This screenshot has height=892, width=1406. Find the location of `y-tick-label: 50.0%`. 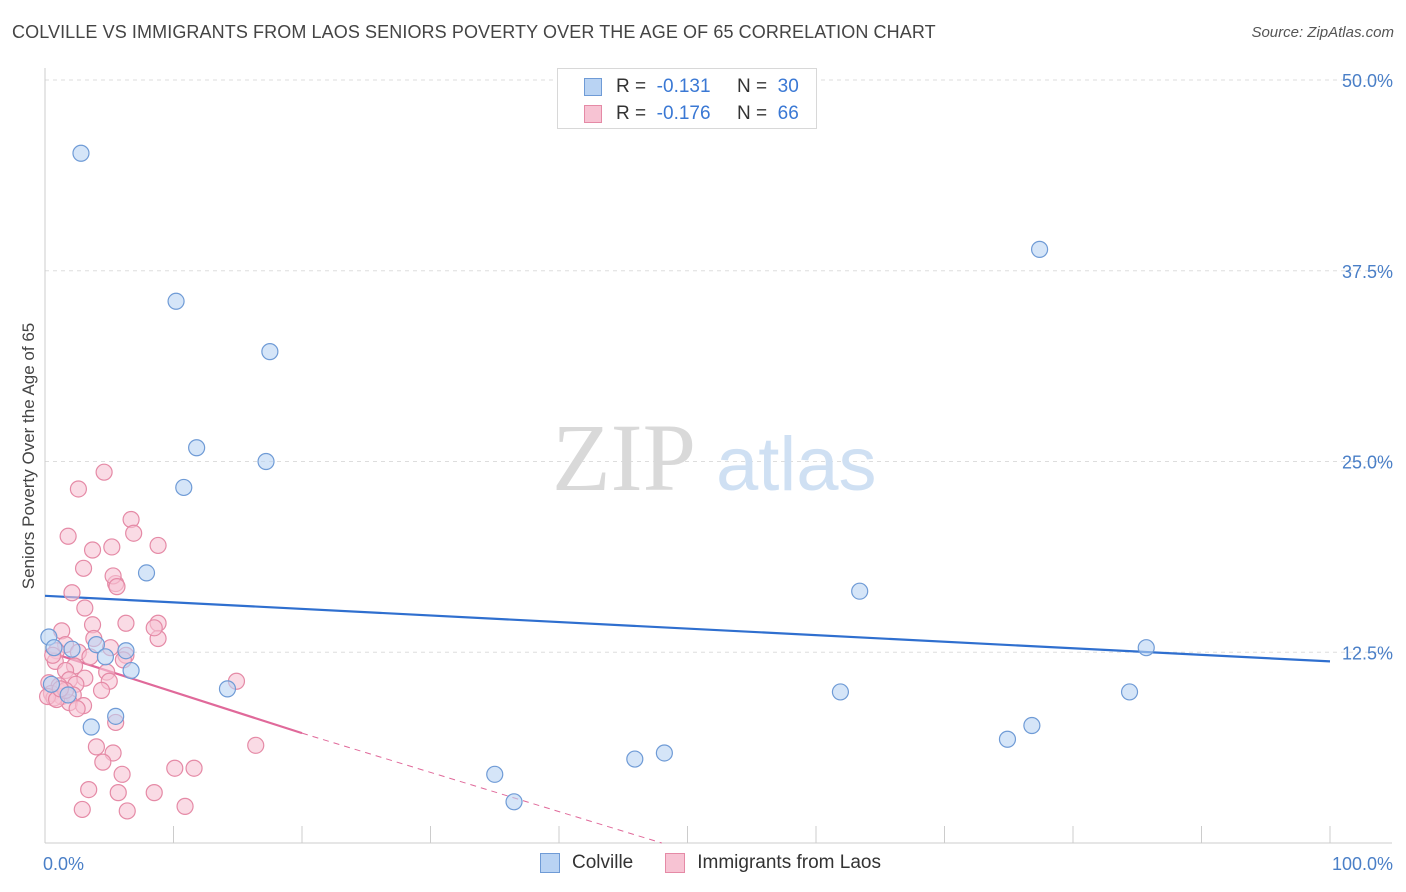

y-tick-label: 50.0% is located at coordinates (1367, 81).